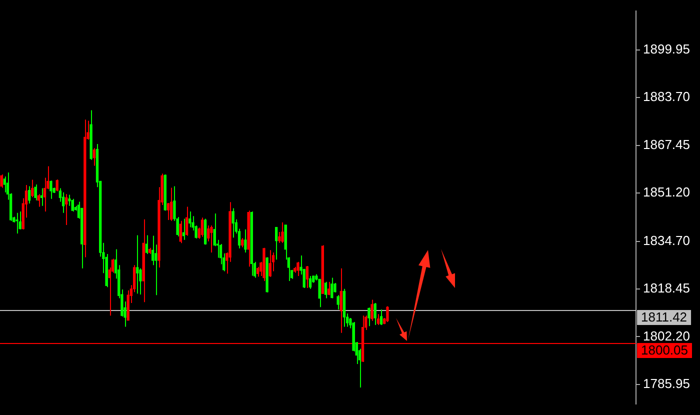 This screenshot has width=700, height=415. Describe the element at coordinates (666, 383) in the screenshot. I see `y-tick-label: 1785.95` at that location.